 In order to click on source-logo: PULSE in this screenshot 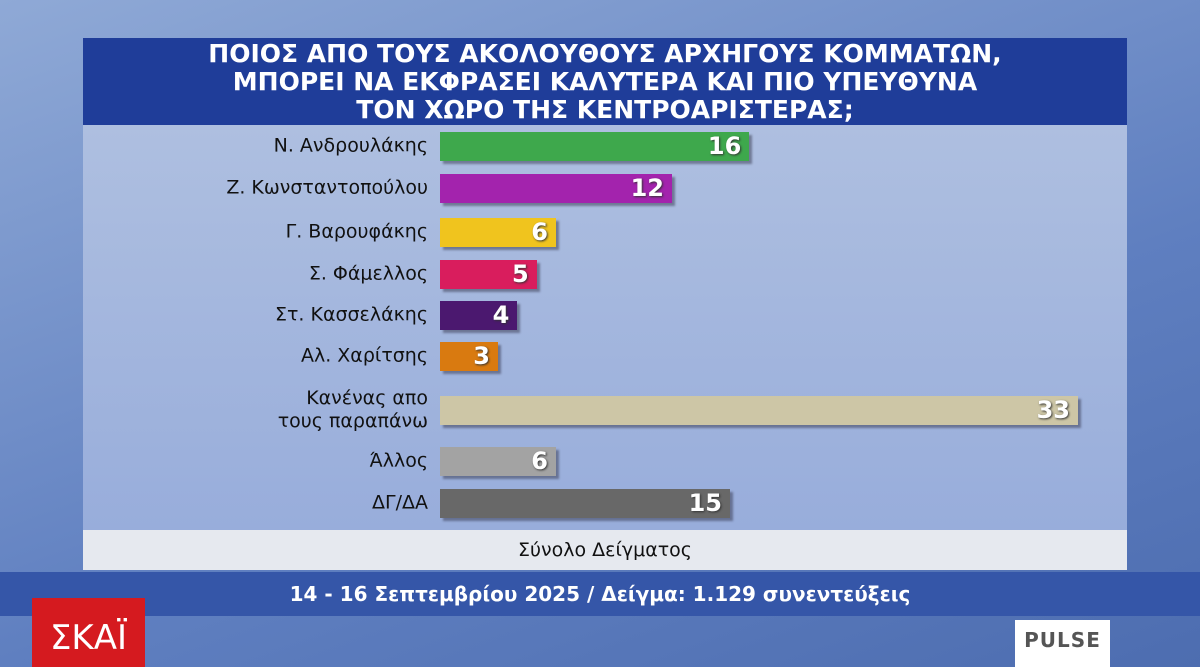, I will do `click(1062, 643)`.